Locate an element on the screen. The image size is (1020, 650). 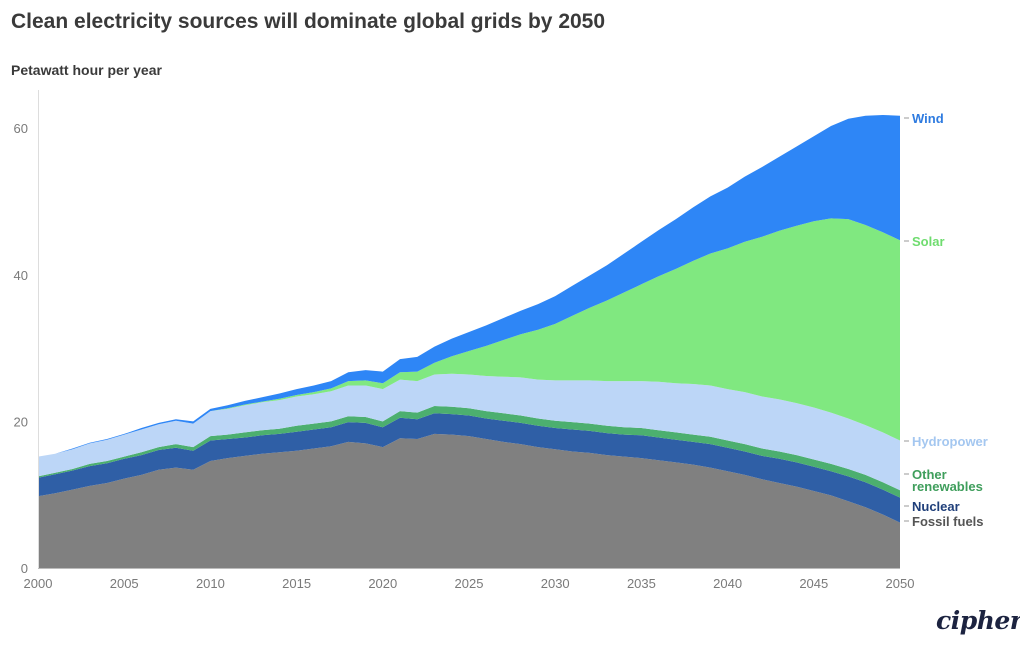
x-tick-label: 2020 is located at coordinates (382, 583).